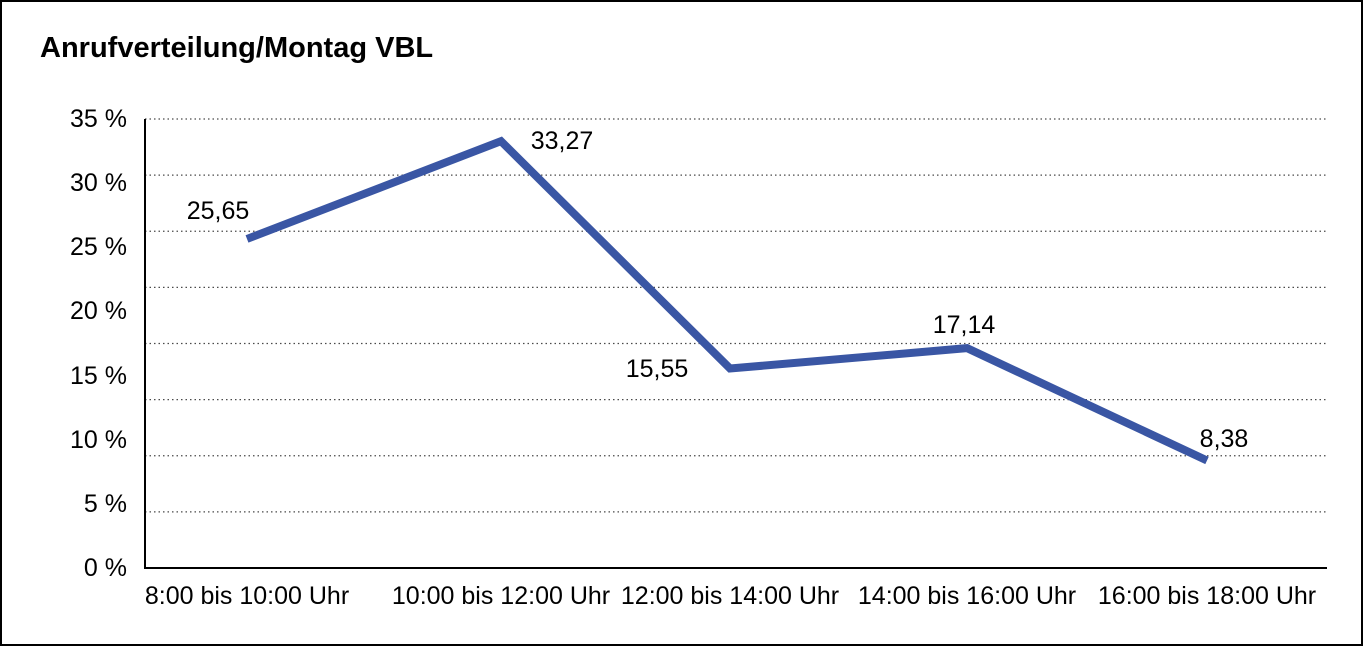 This screenshot has height=646, width=1363. Describe the element at coordinates (562, 141) in the screenshot. I see `data-point-label: 33,27` at that location.